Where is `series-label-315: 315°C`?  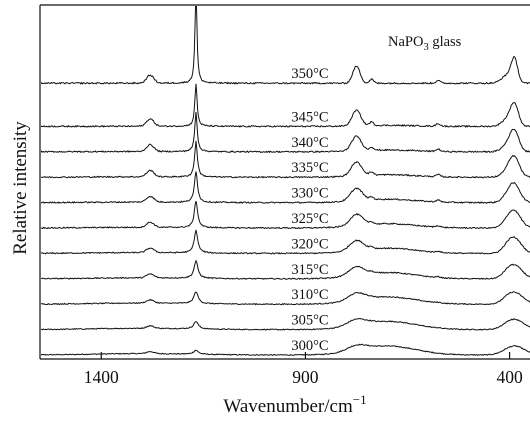
series-label-315: 315°C is located at coordinates (309, 270).